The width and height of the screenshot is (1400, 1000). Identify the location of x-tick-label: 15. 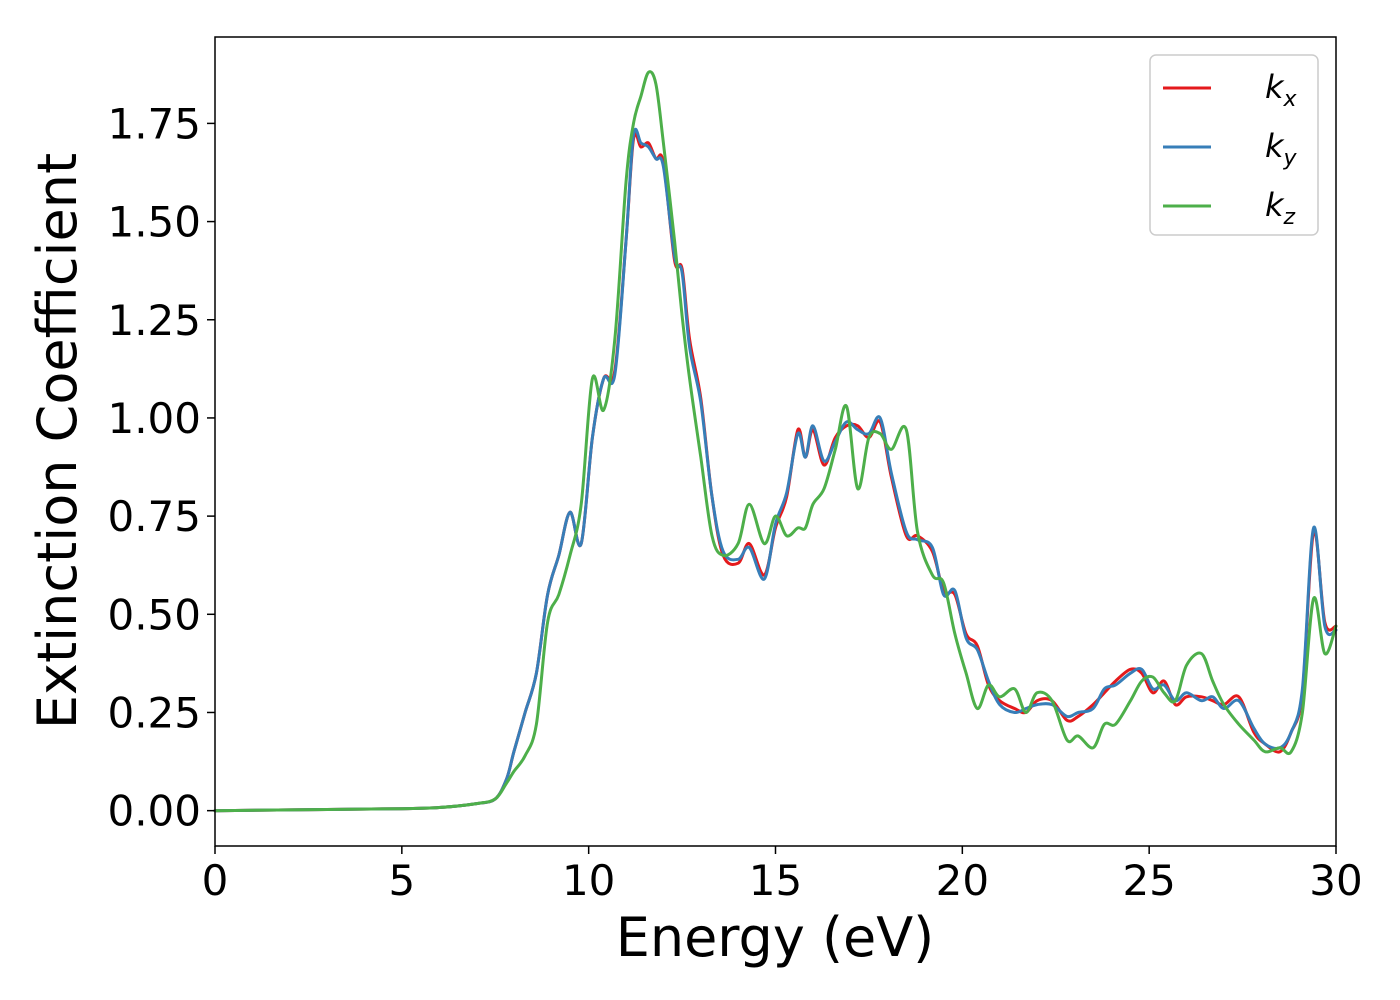
(775, 880).